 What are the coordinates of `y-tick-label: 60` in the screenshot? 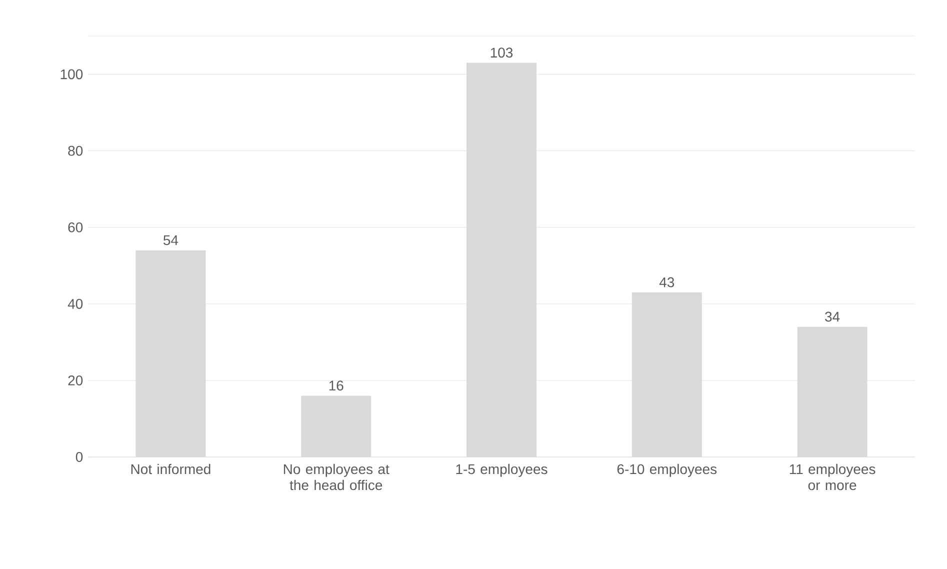 It's located at (75, 227).